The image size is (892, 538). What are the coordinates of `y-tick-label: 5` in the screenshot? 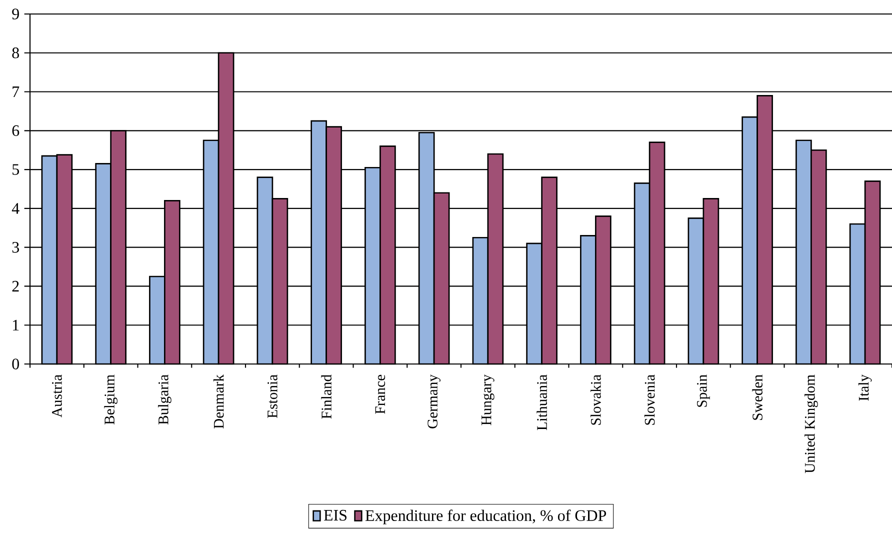 It's located at (15, 169).